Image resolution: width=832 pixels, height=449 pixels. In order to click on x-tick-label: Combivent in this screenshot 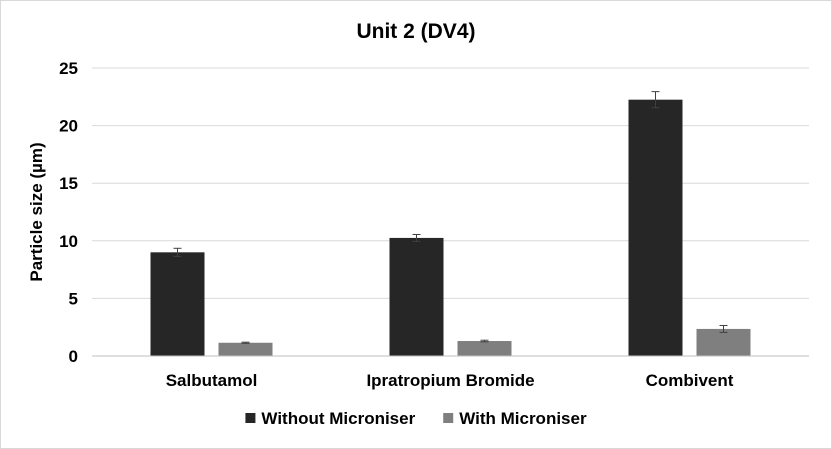, I will do `click(690, 380)`.